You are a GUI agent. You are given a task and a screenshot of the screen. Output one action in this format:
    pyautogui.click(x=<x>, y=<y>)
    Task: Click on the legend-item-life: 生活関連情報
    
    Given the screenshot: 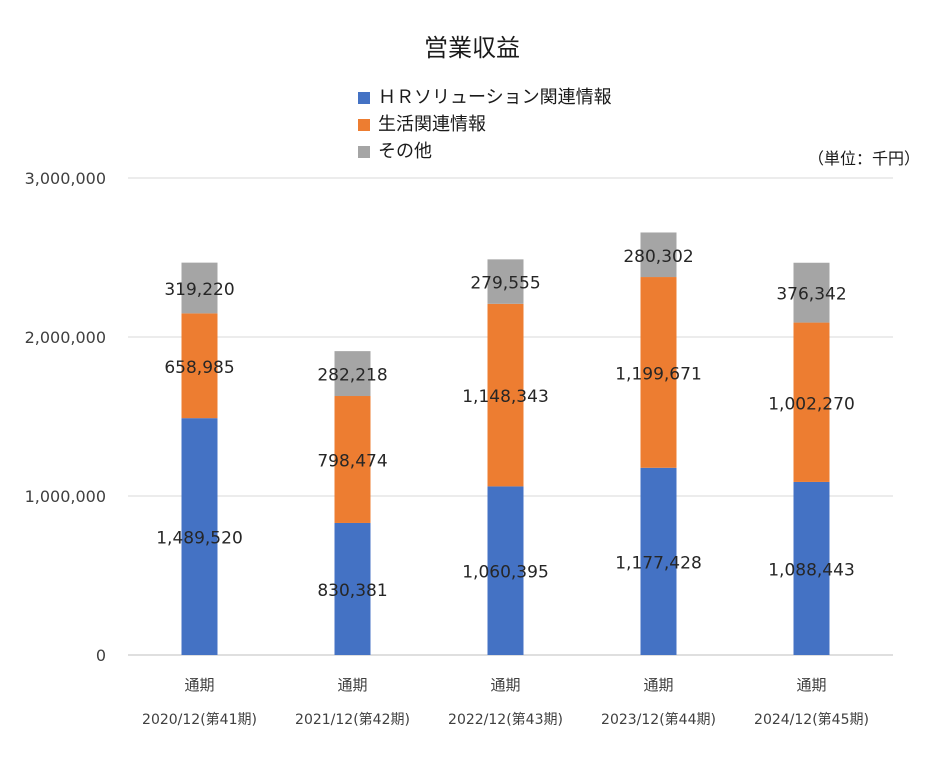 What is the action you would take?
    pyautogui.click(x=485, y=124)
    